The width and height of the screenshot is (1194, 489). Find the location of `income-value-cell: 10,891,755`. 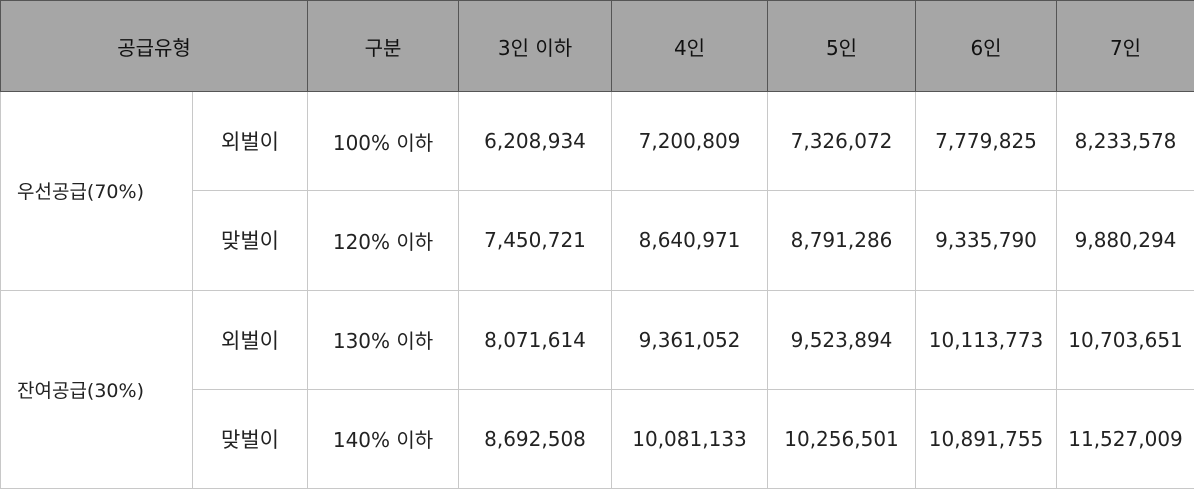

income-value-cell: 10,891,755 is located at coordinates (986, 438).